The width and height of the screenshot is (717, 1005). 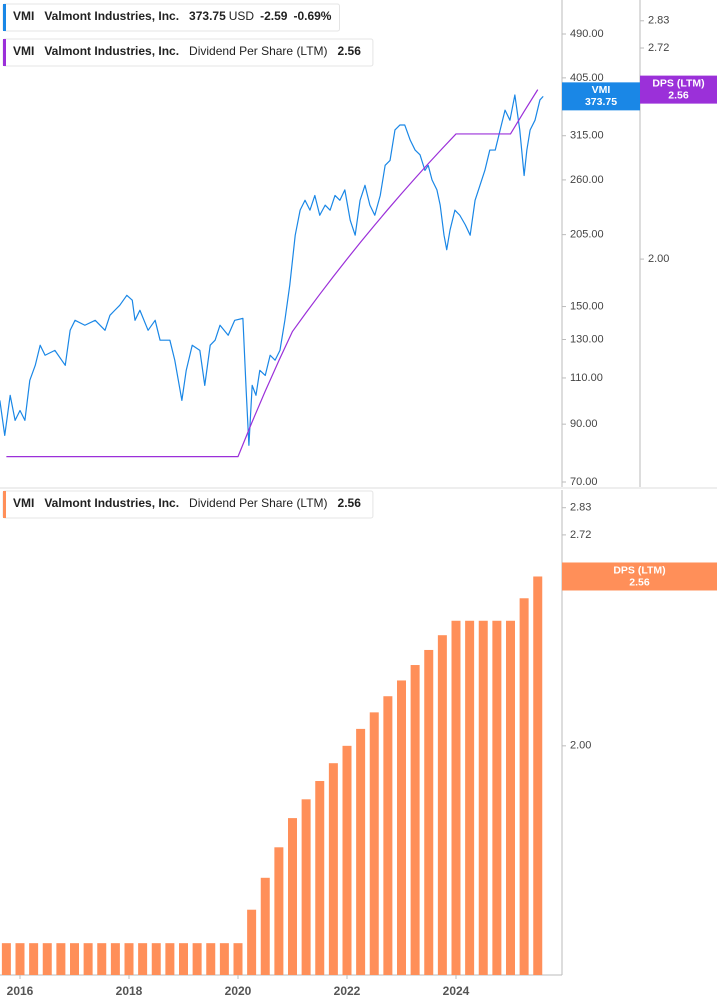 What do you see at coordinates (580, 746) in the screenshot?
I see `y-tick-label: 2.00` at bounding box center [580, 746].